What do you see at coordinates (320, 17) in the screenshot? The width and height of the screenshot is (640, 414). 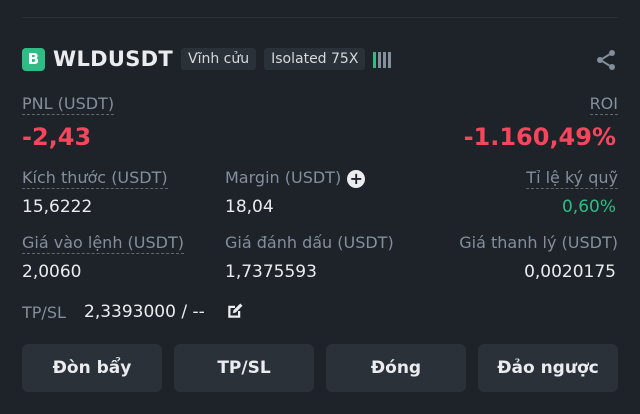 I see `top-divider` at bounding box center [320, 17].